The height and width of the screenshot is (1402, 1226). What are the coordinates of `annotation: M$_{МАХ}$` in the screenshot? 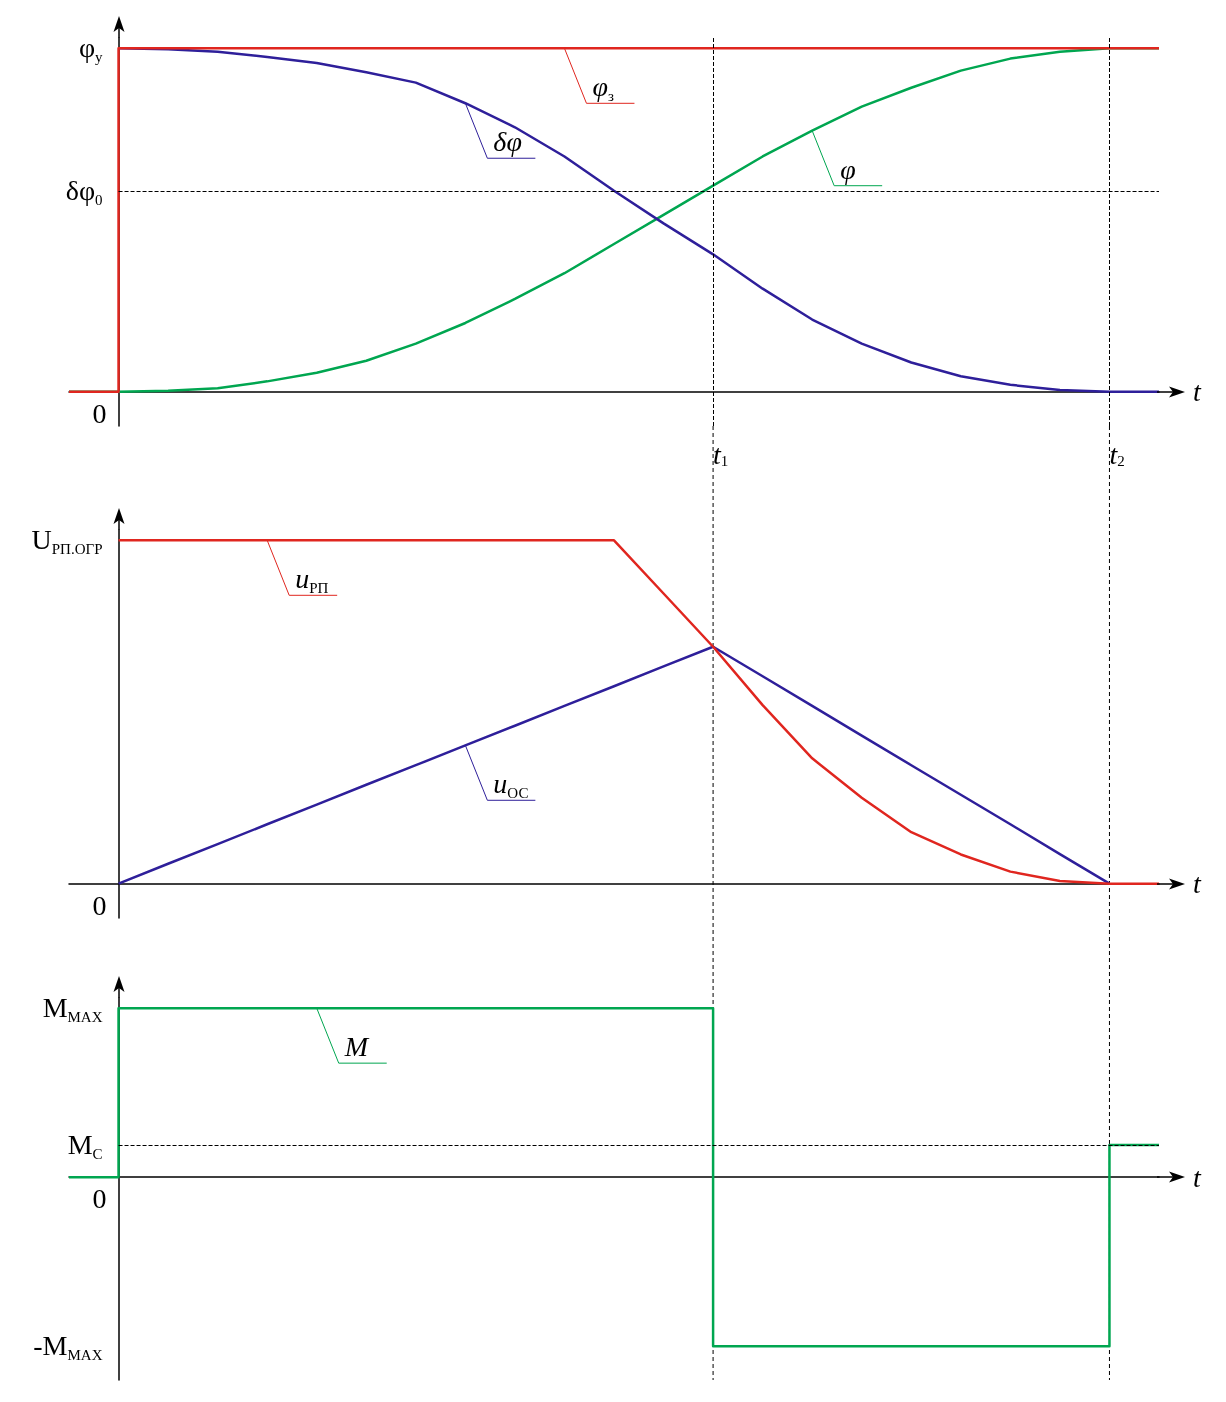 It's located at (72, 1009).